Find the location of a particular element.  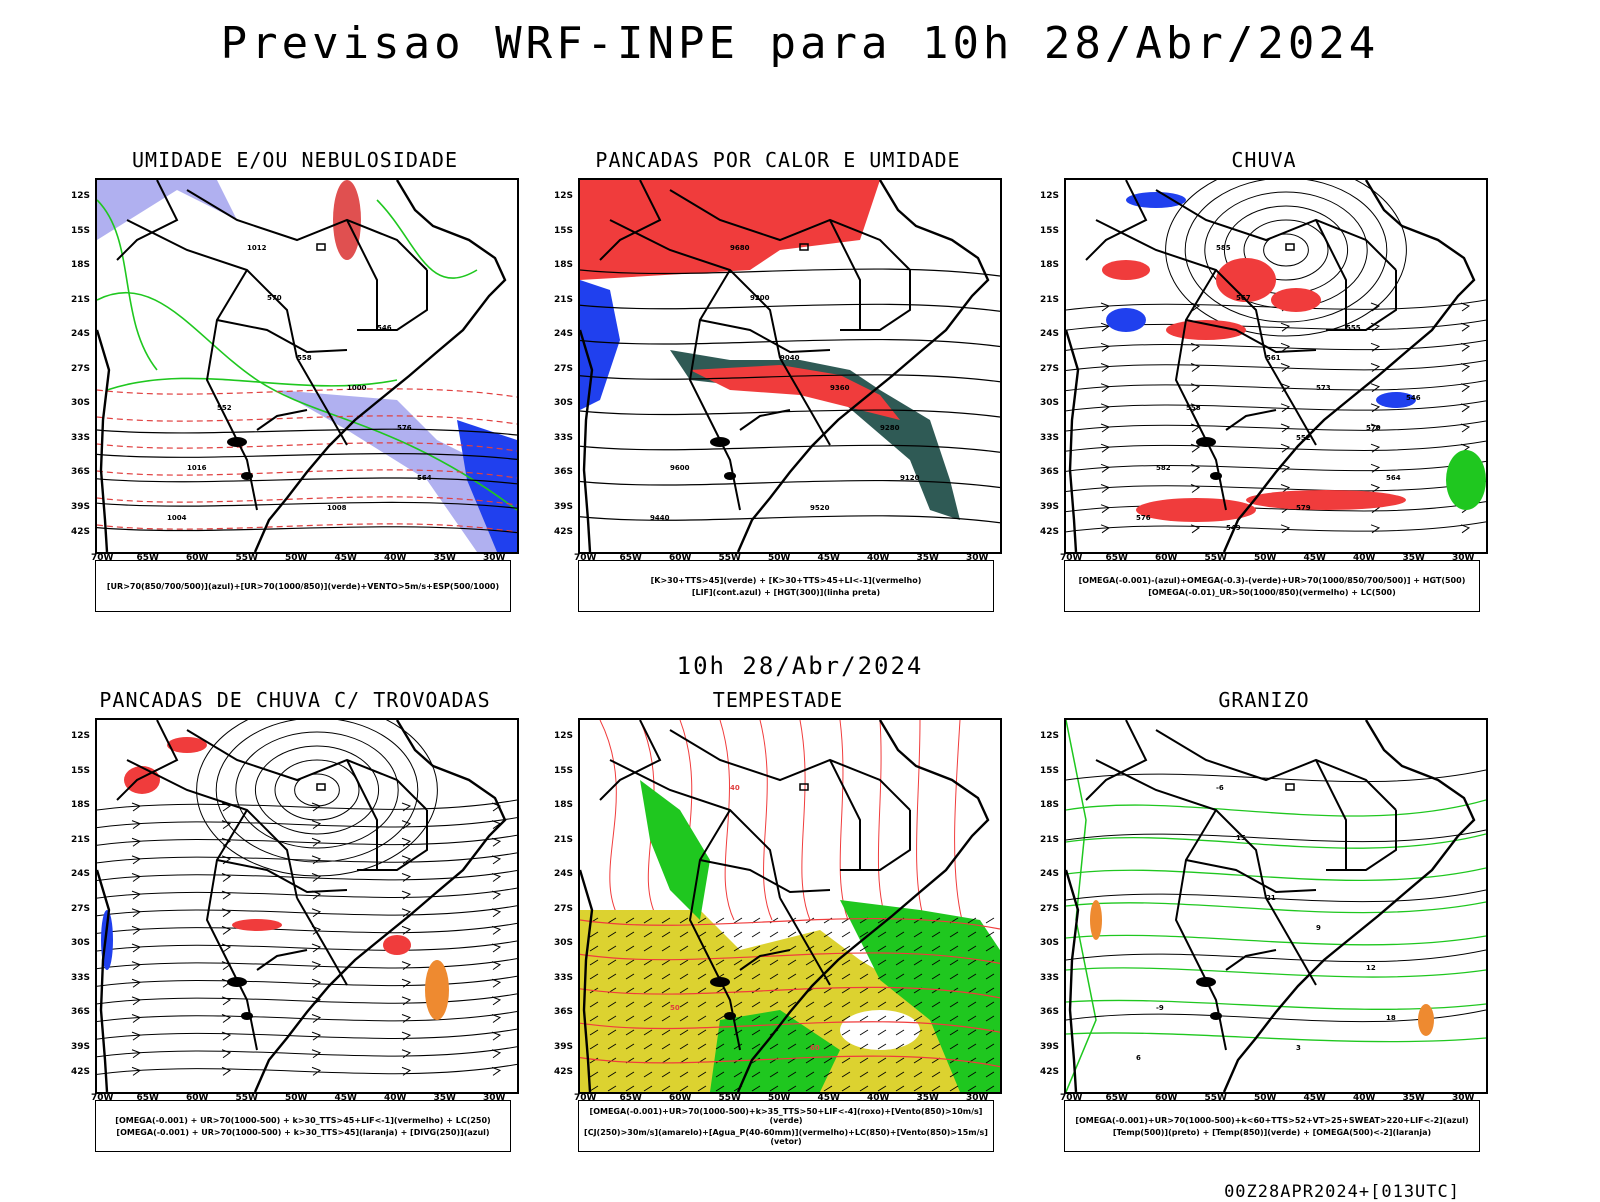

lat-tick-label: 33S is located at coordinates (564, 437).